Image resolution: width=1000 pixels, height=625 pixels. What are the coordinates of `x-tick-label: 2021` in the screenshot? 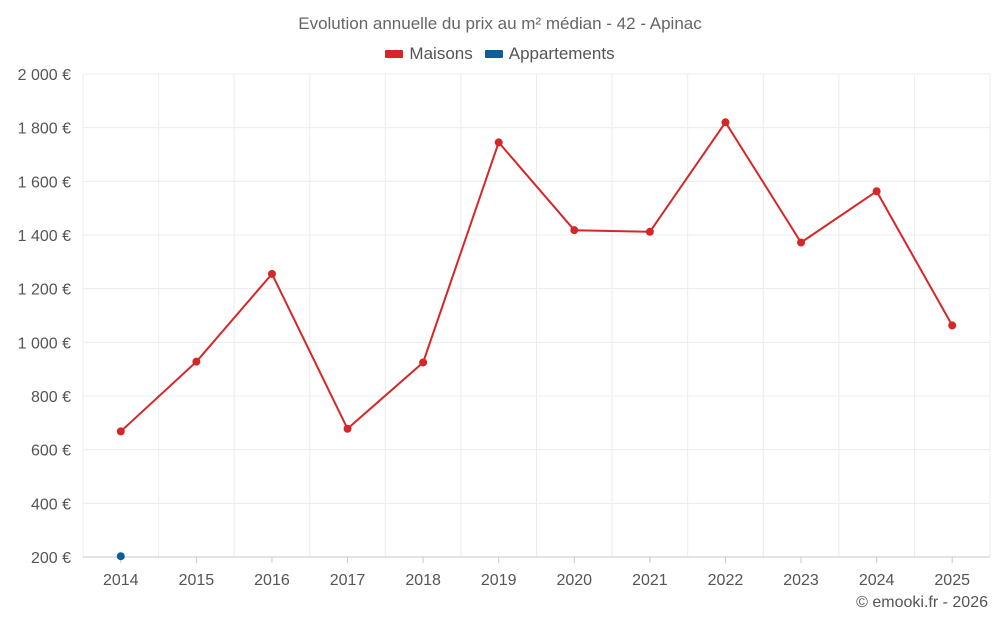 It's located at (650, 580).